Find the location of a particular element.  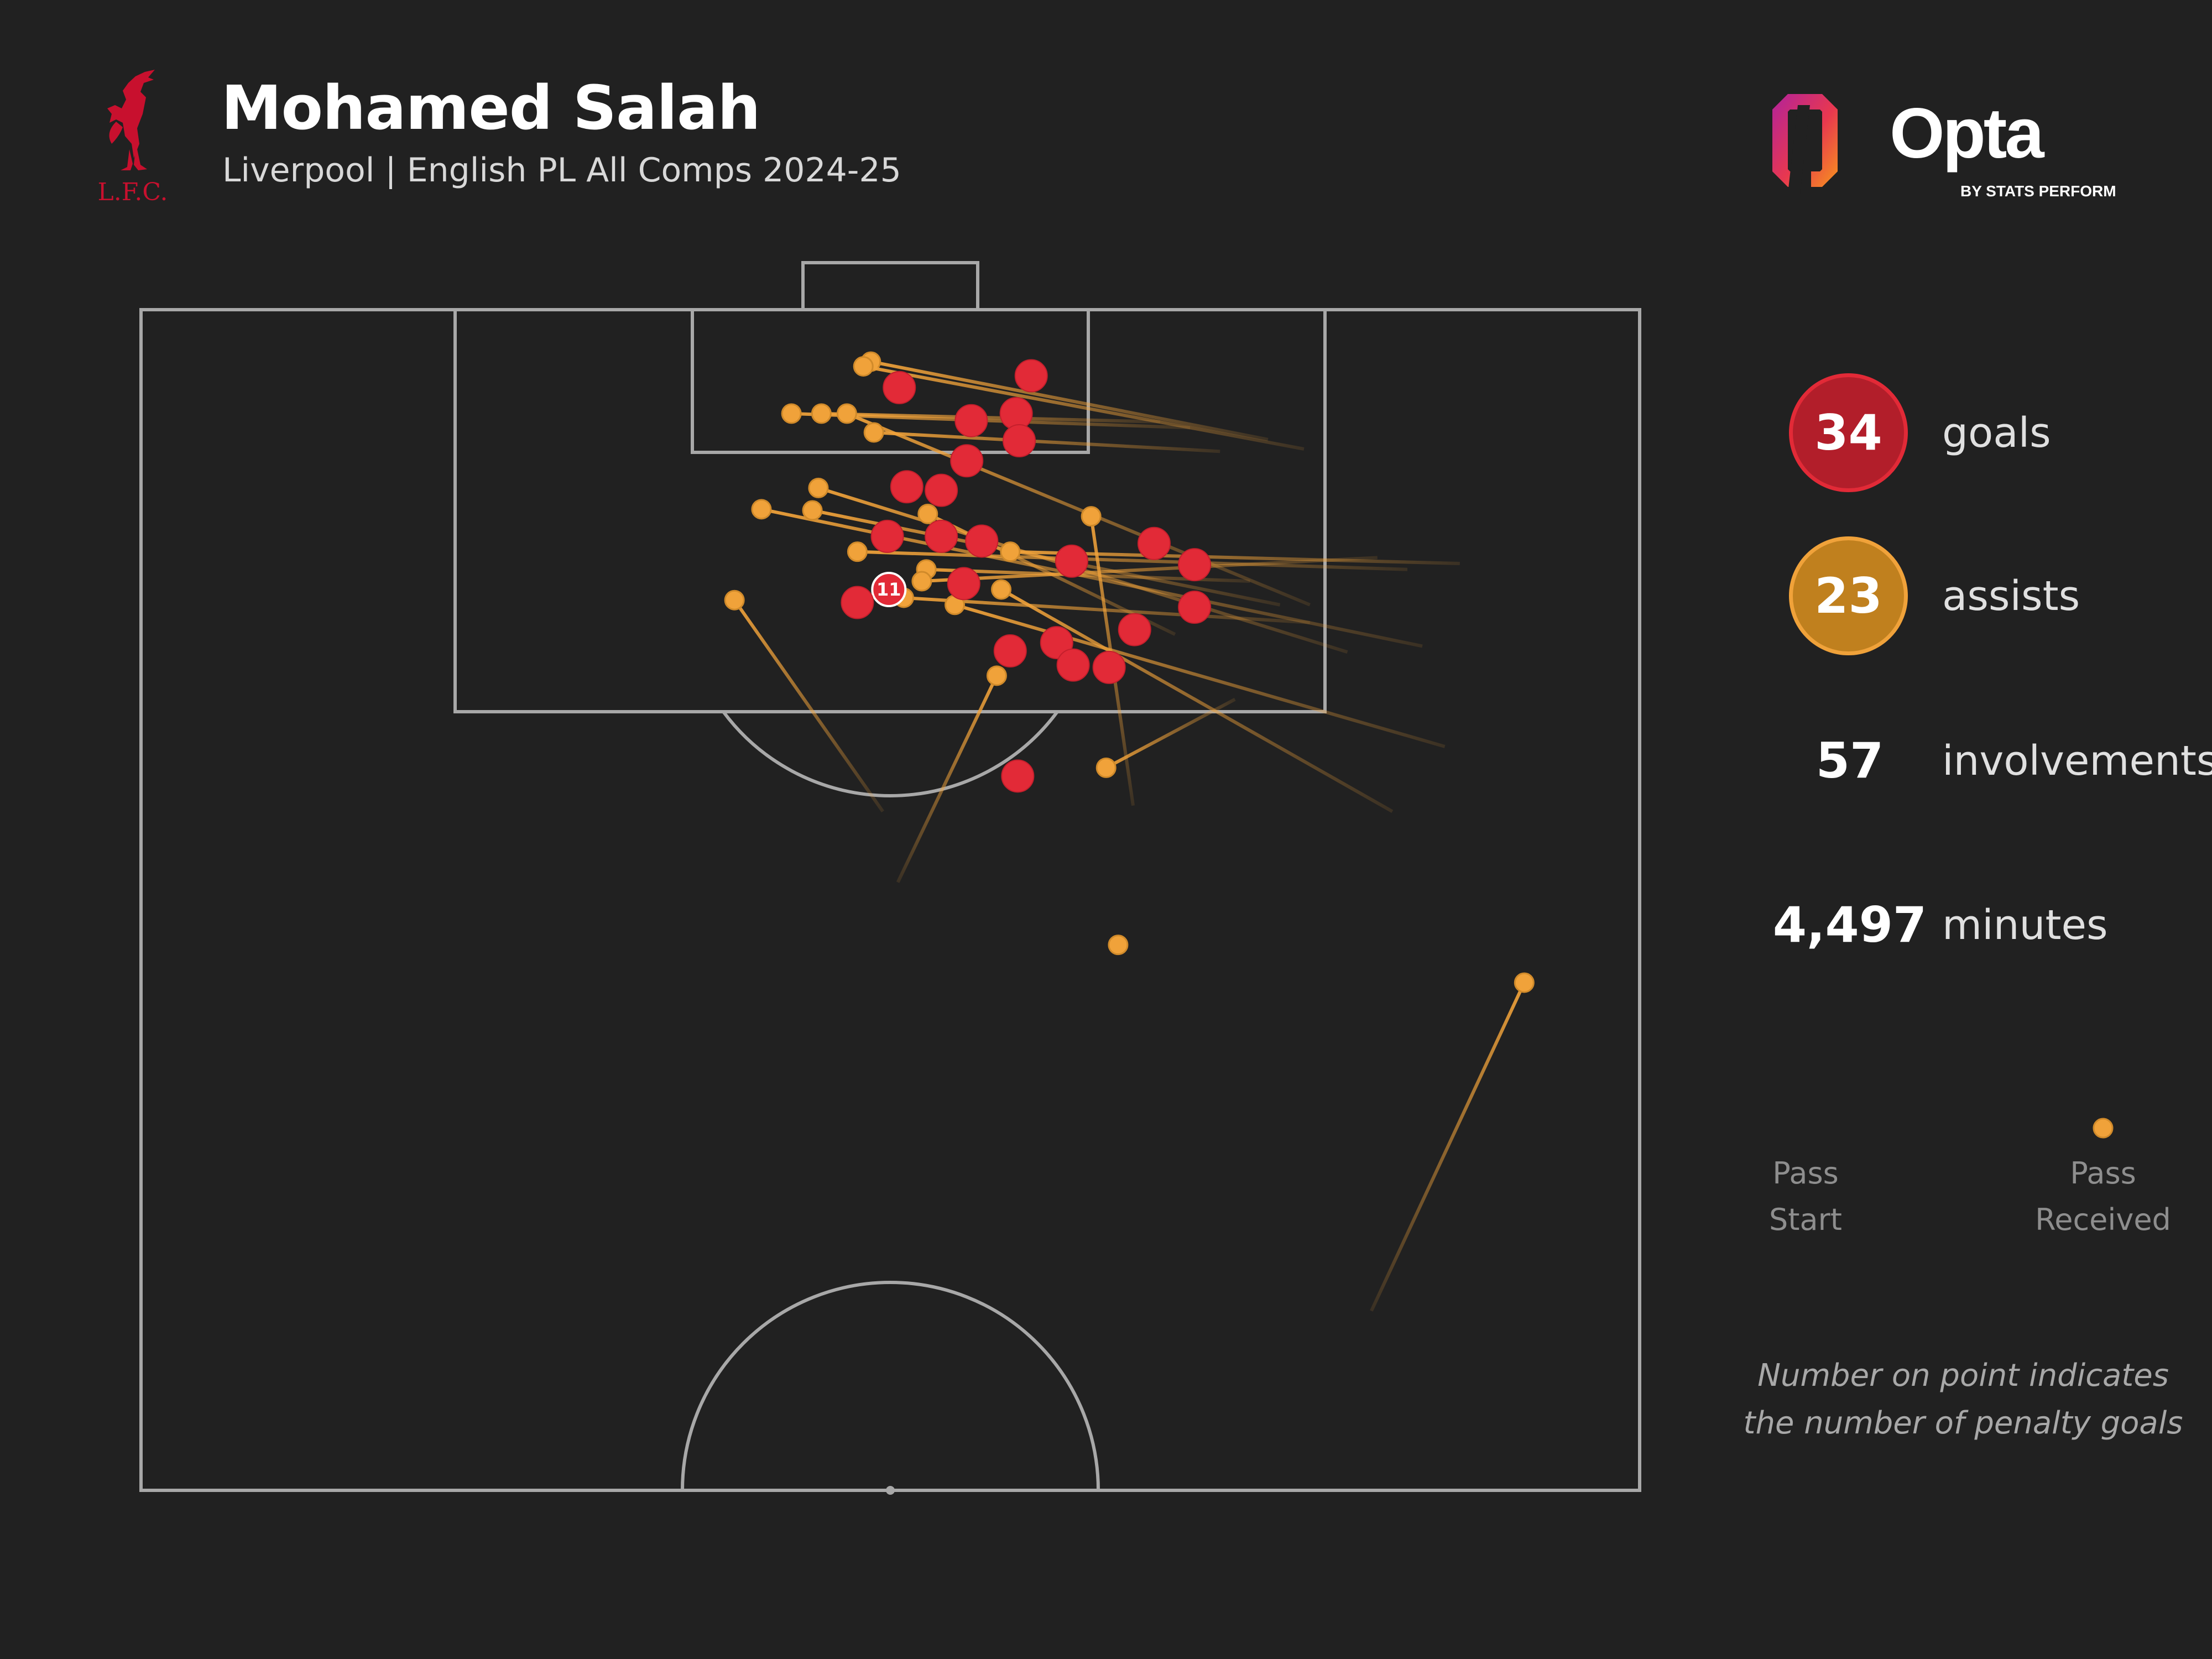

page-title: Mohamed Salah is located at coordinates (491, 107).